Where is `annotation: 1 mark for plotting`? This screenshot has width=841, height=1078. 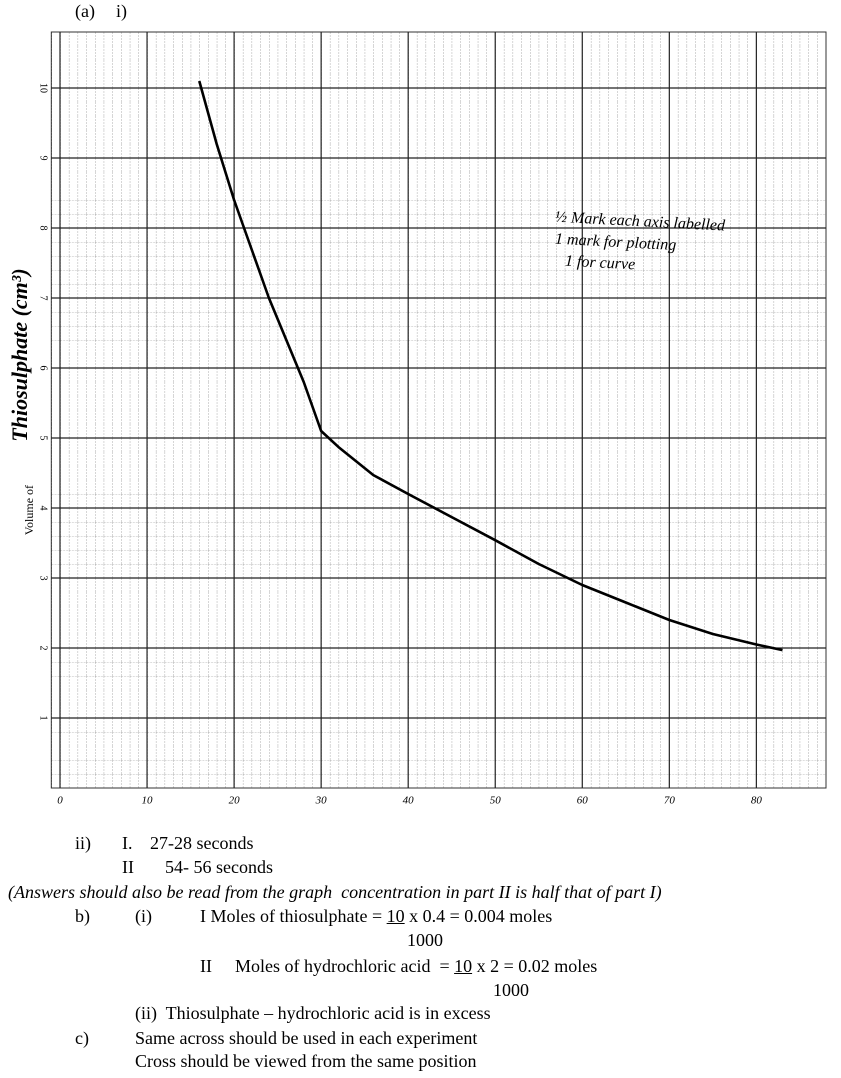 annotation: 1 mark for plotting is located at coordinates (616, 242).